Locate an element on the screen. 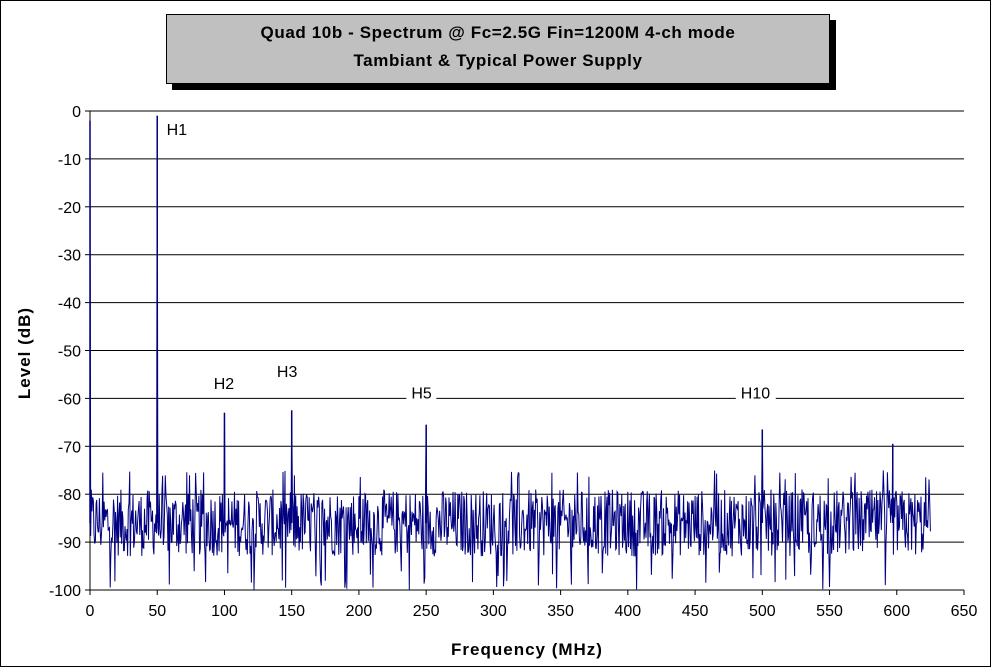 This screenshot has width=991, height=667. annotation-h2: H2 is located at coordinates (224, 384).